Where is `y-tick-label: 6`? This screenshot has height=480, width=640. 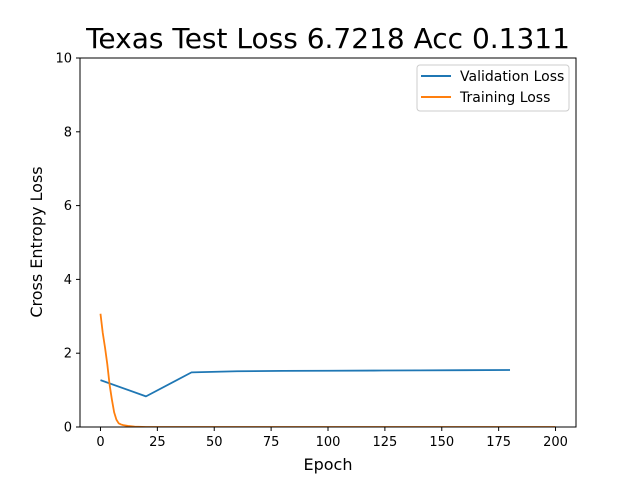
y-tick-label: 6 is located at coordinates (68, 206).